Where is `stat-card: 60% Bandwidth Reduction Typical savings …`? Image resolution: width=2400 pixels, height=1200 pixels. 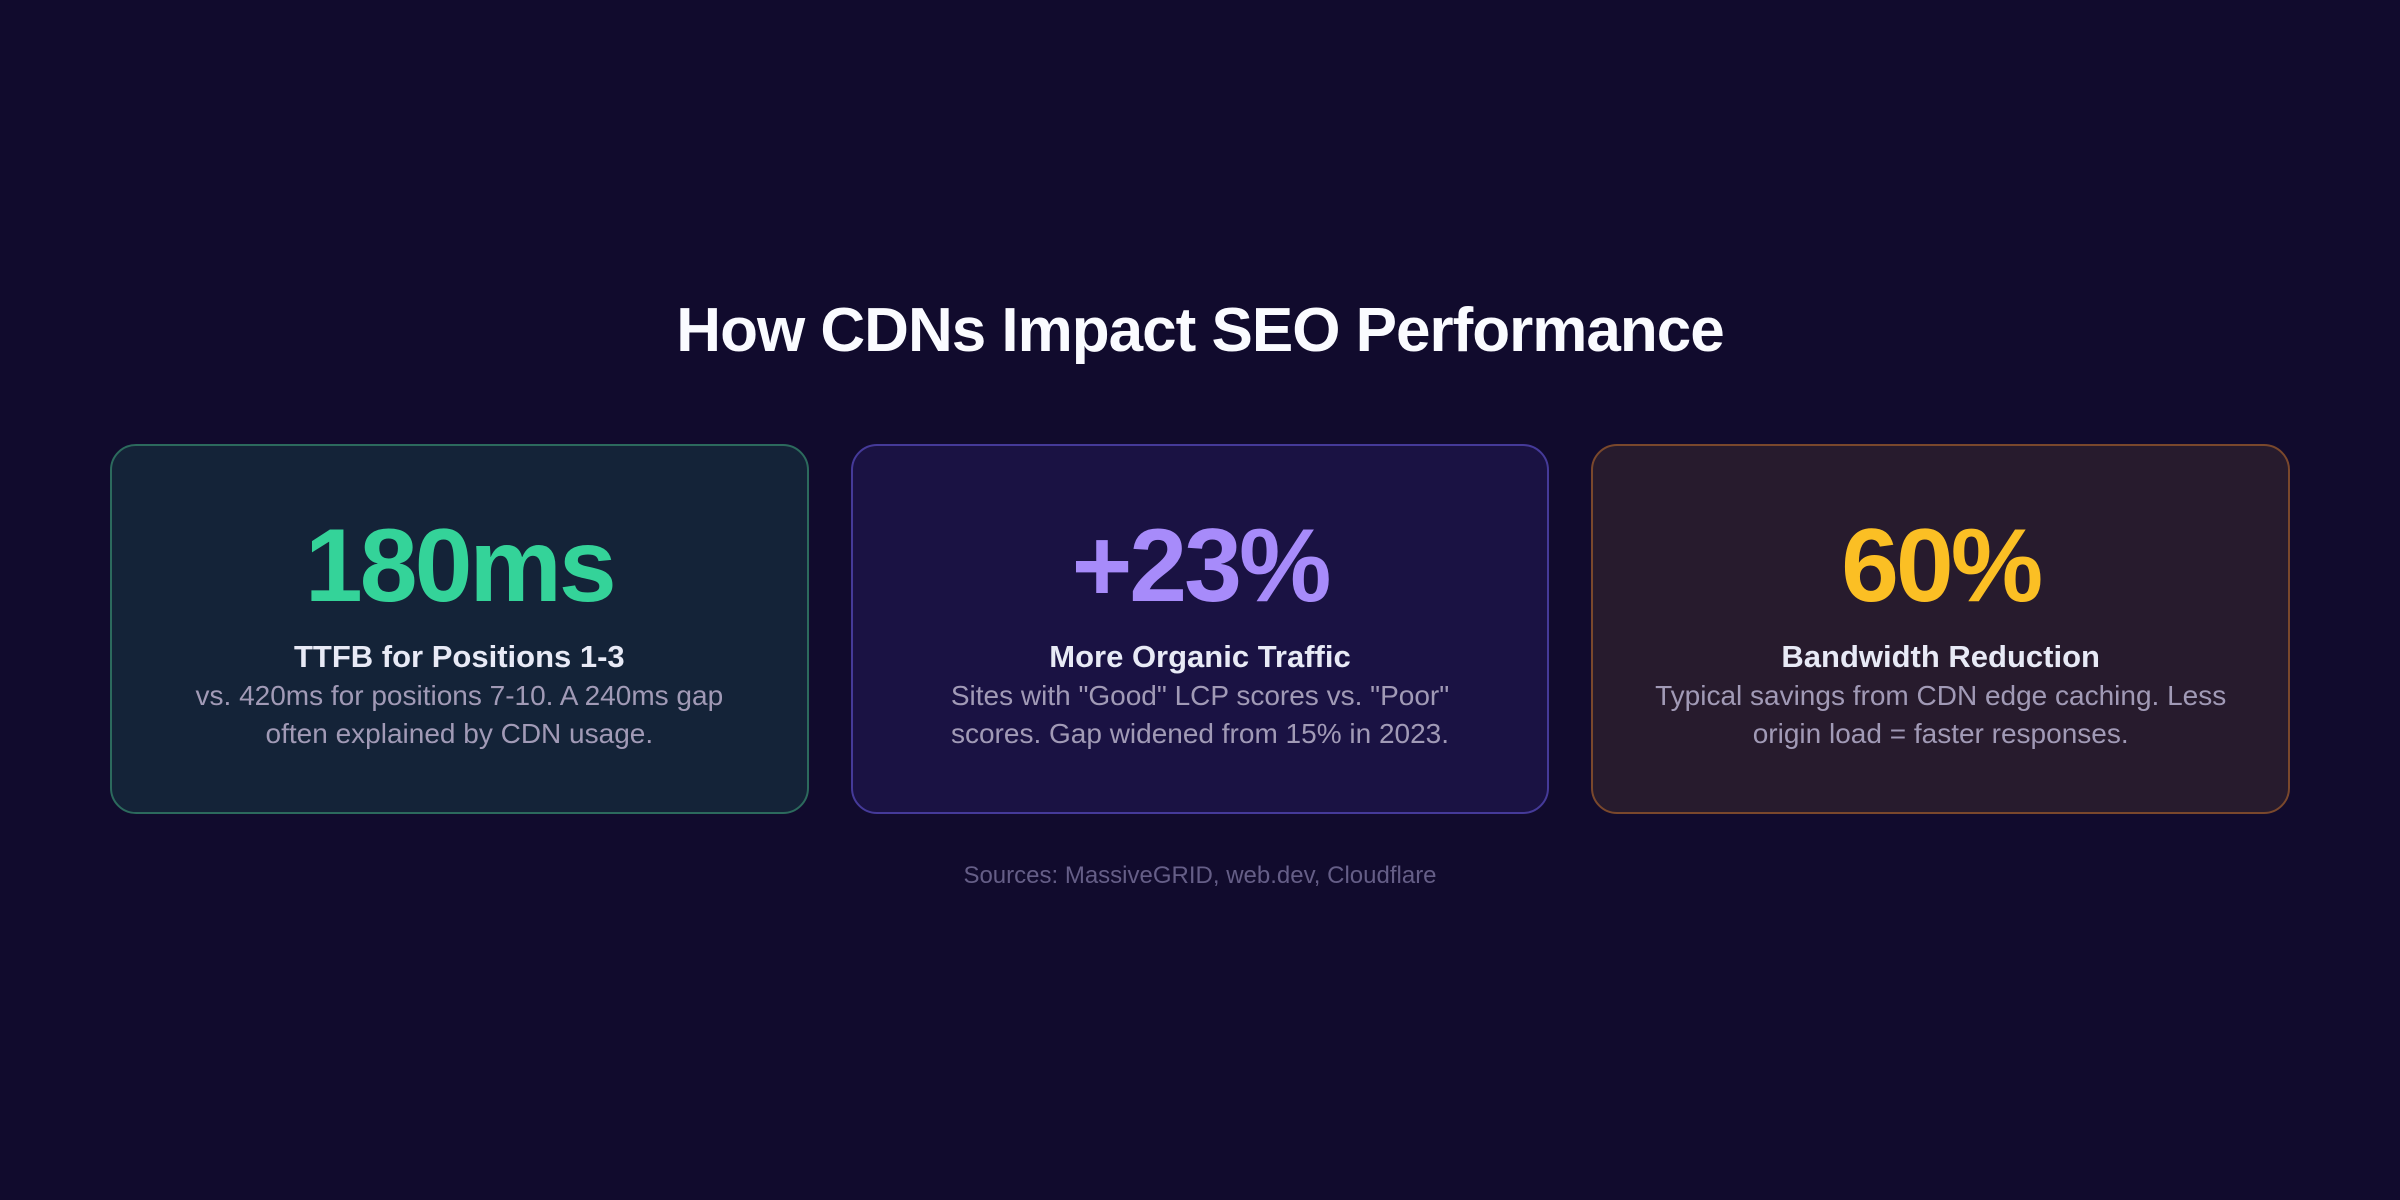
stat-card: 60% Bandwidth Reduction Typical savings … is located at coordinates (1941, 629).